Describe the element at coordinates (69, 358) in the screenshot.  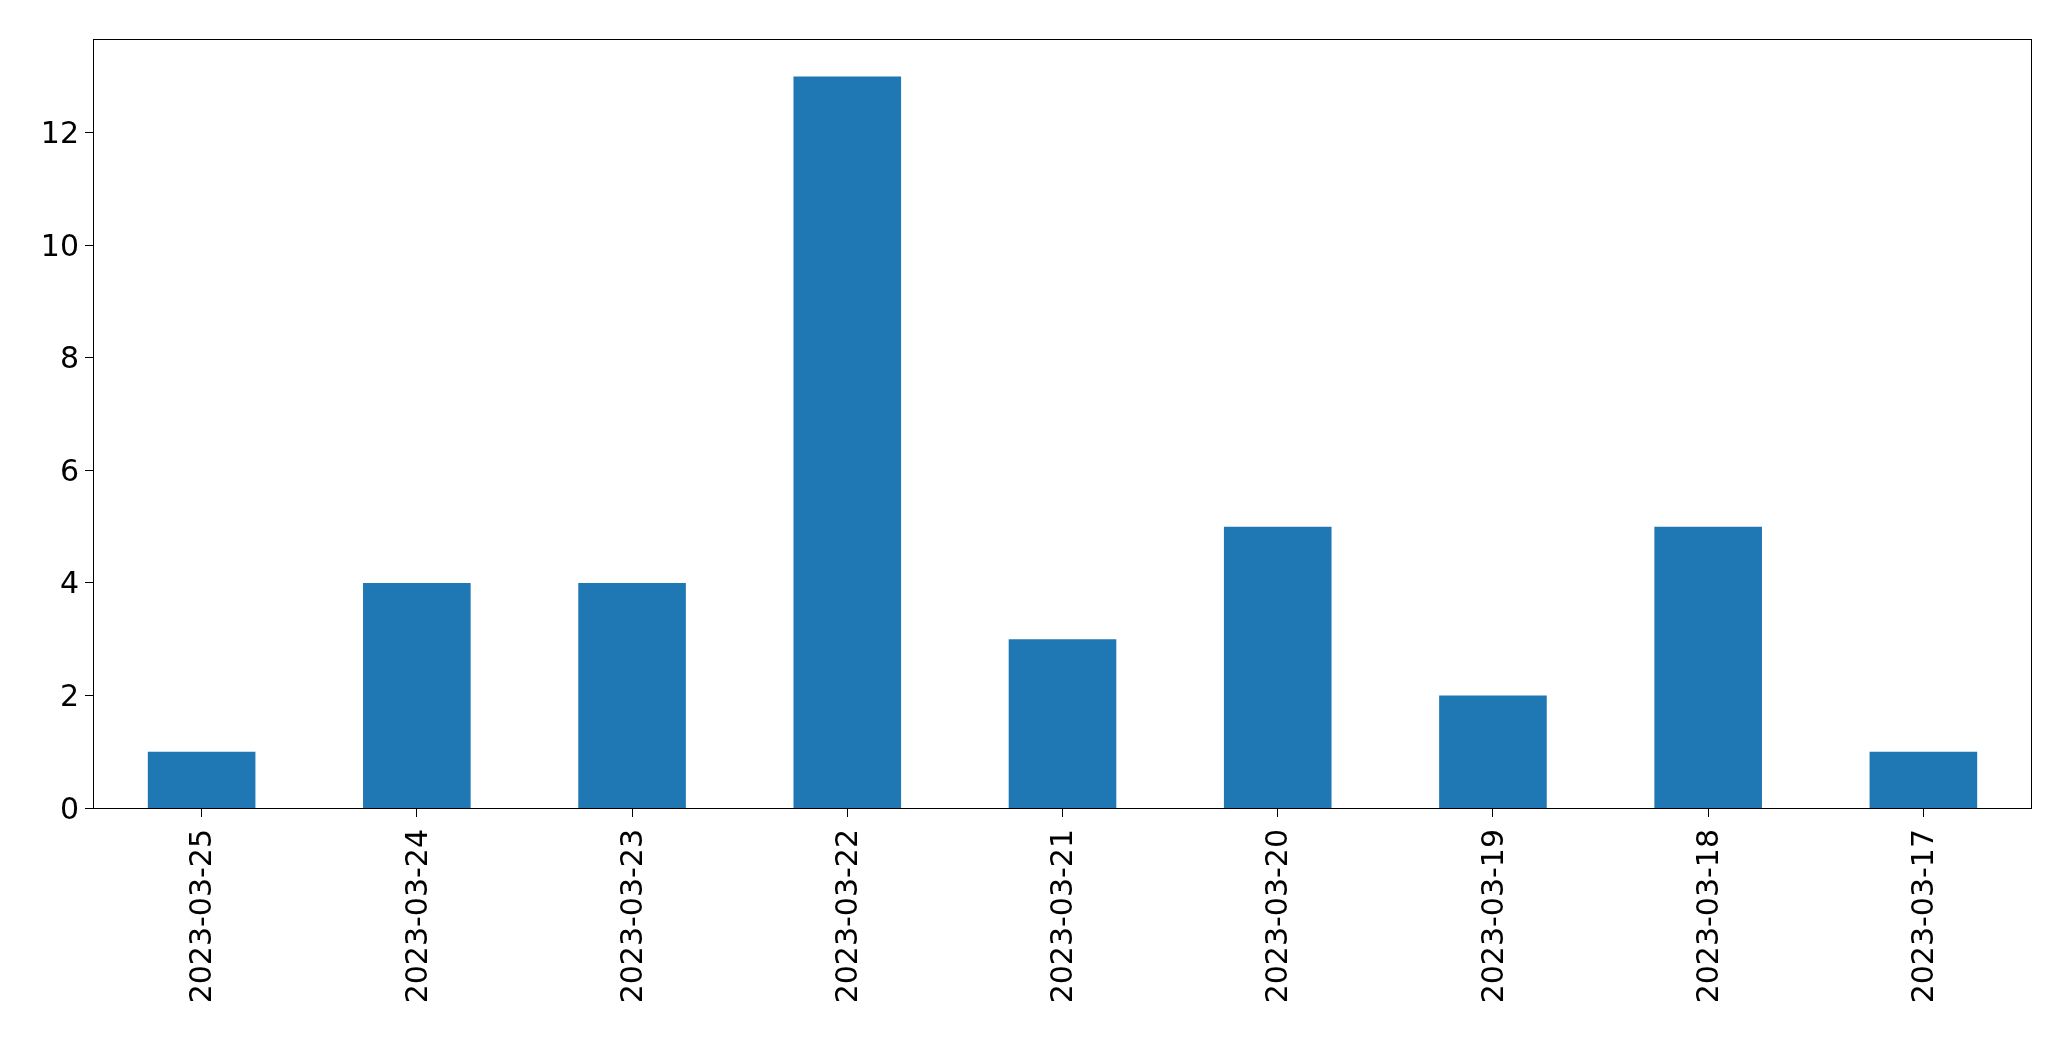
I see `y-tick-label: 8` at that location.